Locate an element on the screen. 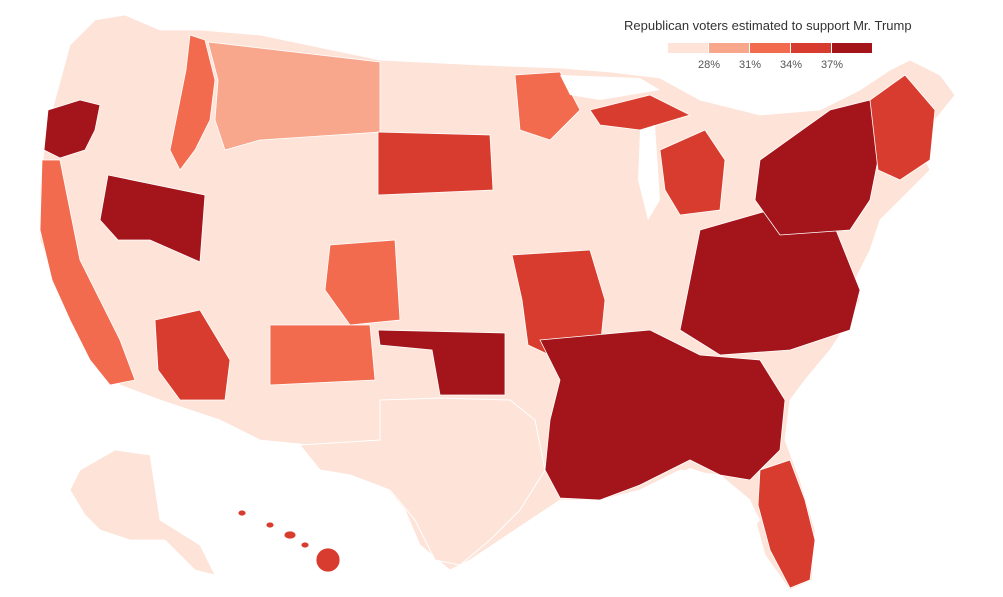 The height and width of the screenshot is (597, 1003). hawaii-region is located at coordinates (289, 541).